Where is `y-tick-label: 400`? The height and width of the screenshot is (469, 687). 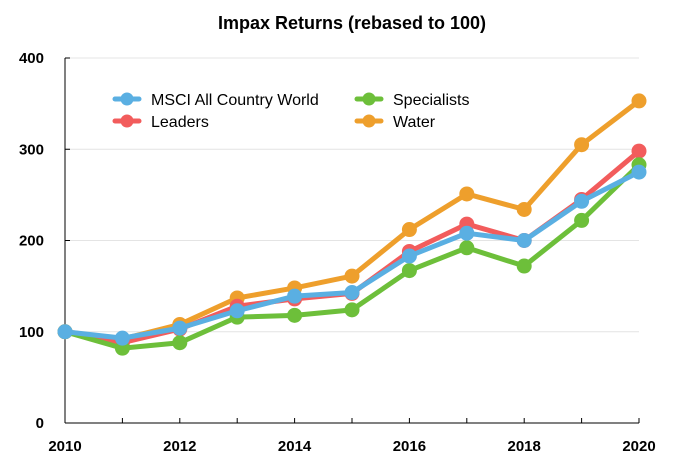 y-tick-label: 400 is located at coordinates (31, 58).